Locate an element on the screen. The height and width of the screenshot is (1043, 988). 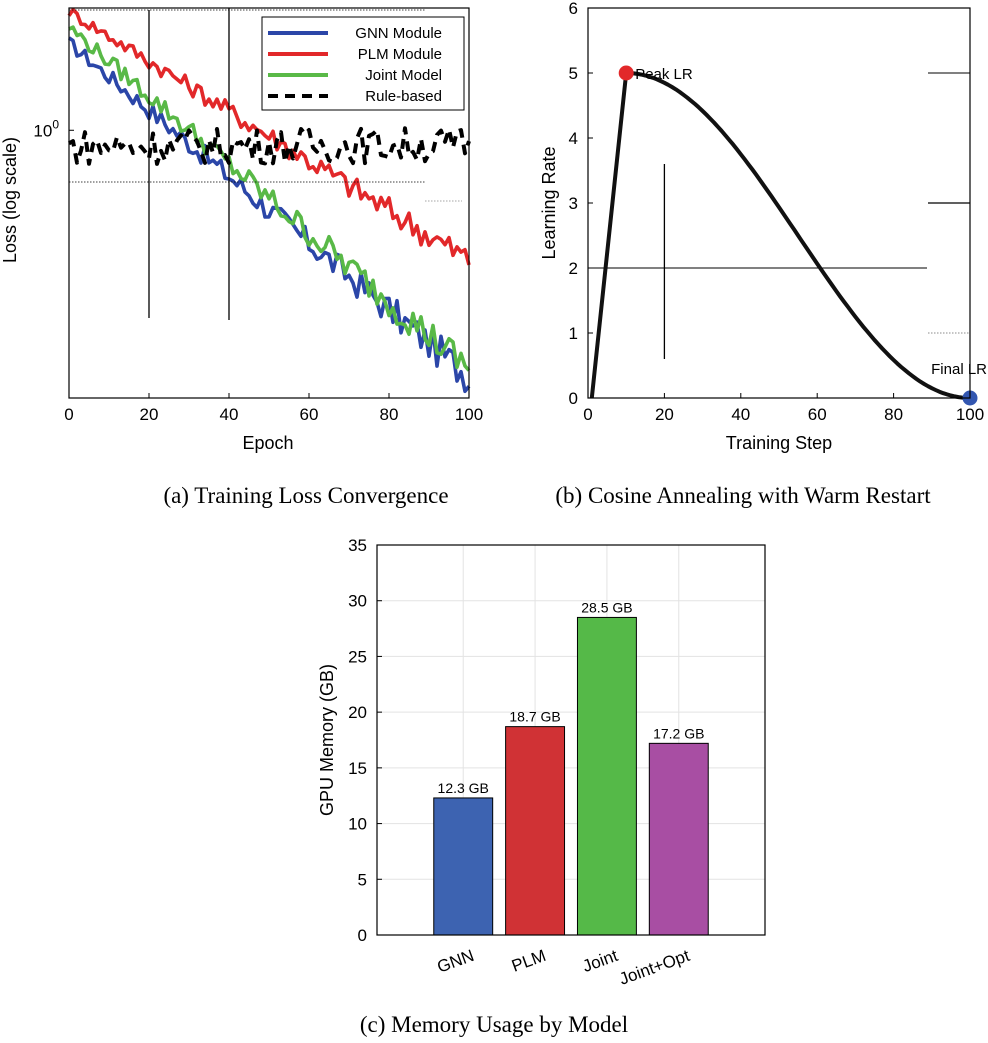
panel-c-y-ticks: 0 5 10 15 20 25 30 35 is located at coordinates (365, 740).